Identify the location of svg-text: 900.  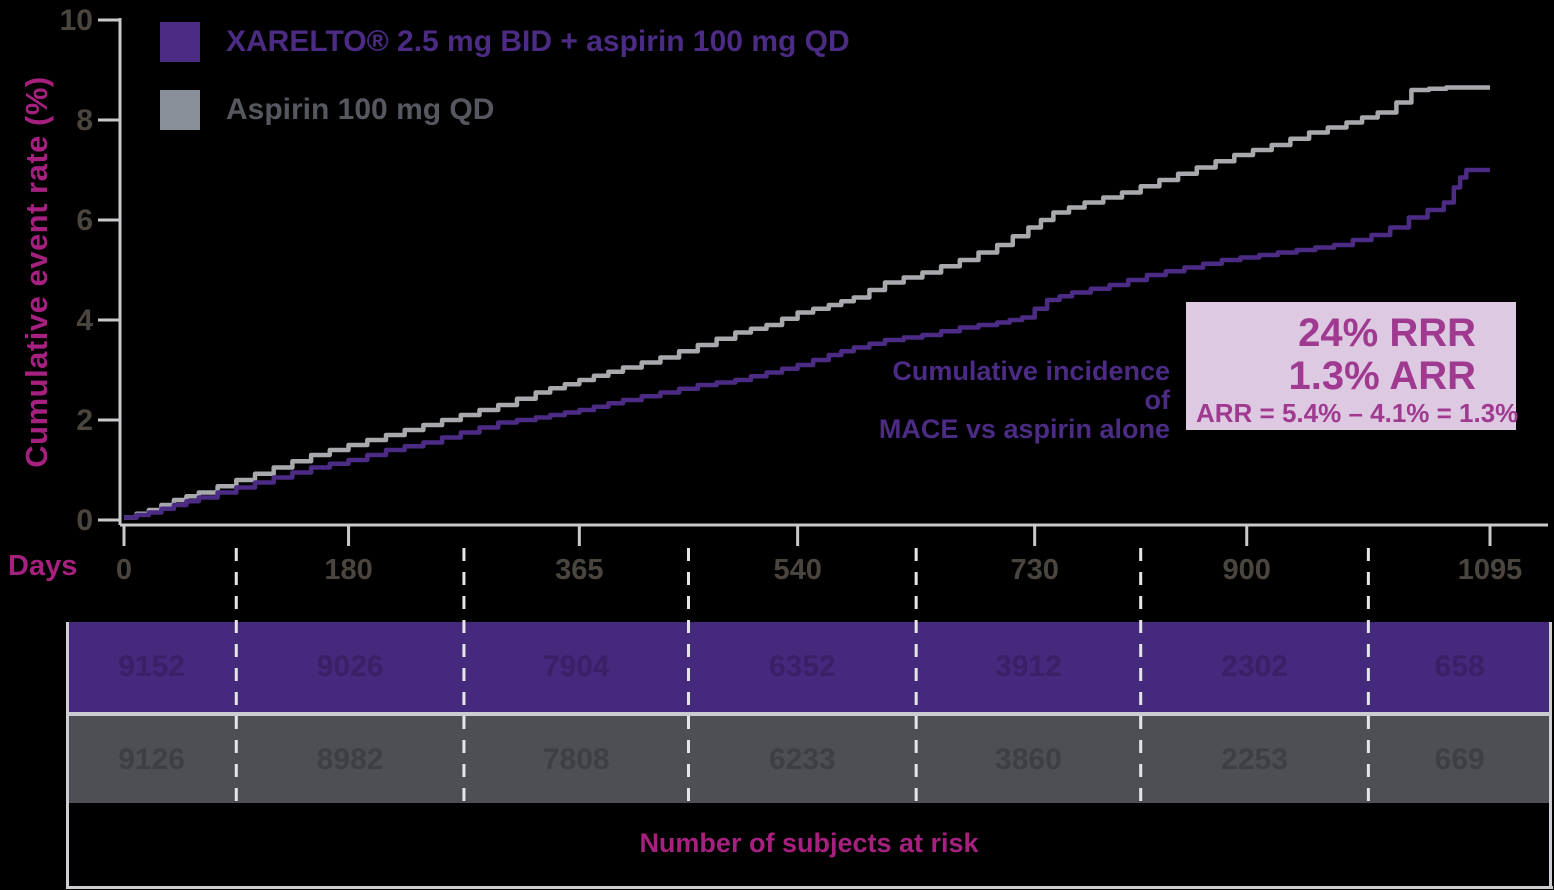
(1247, 570).